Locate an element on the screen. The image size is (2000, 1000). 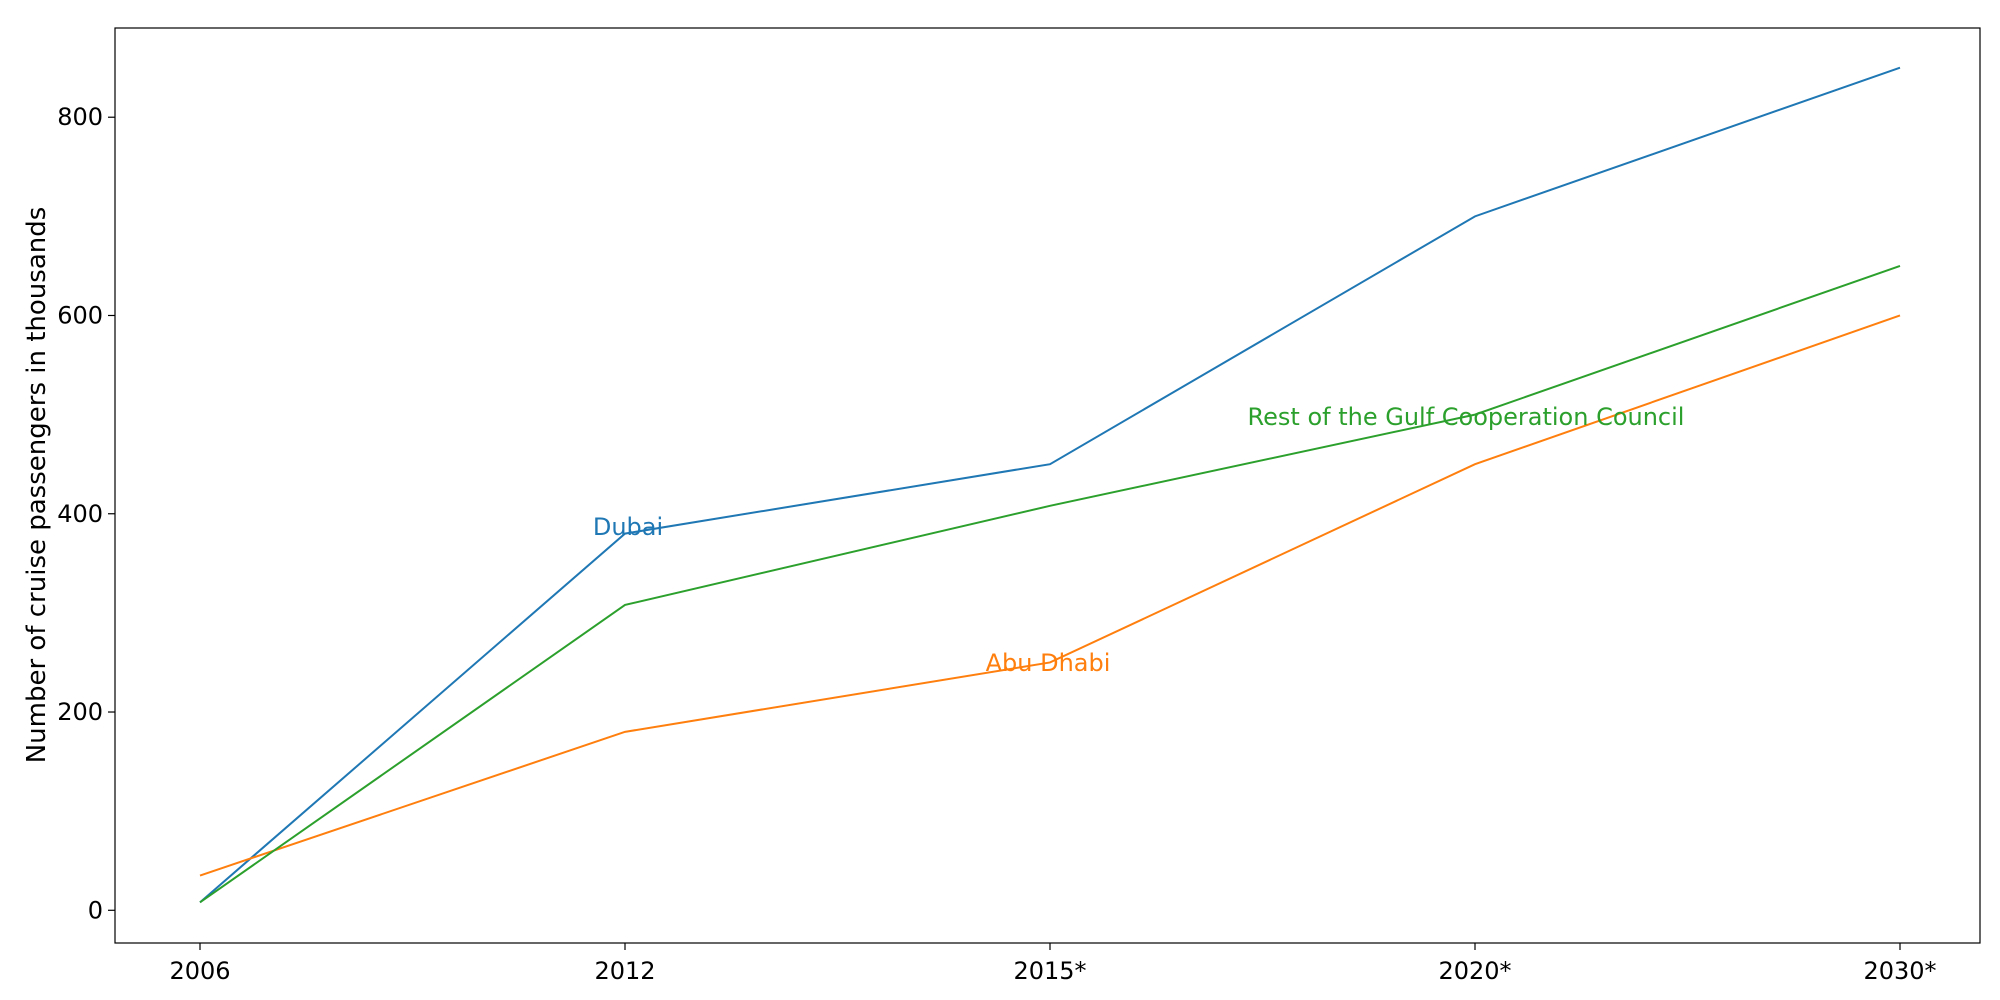
x-axis: 2006 2012 2015* 2020* 2030* is located at coordinates (1053, 964).